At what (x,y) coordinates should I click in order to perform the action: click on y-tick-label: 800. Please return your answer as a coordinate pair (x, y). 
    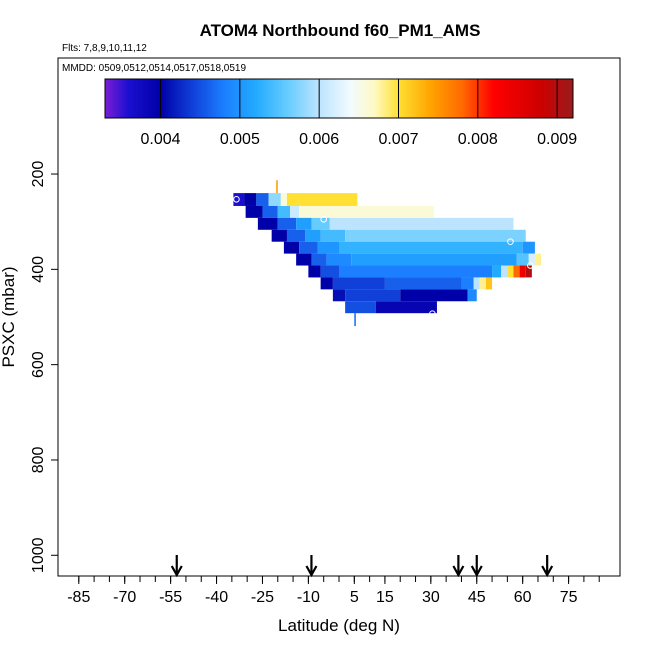
    Looking at the image, I should click on (38, 460).